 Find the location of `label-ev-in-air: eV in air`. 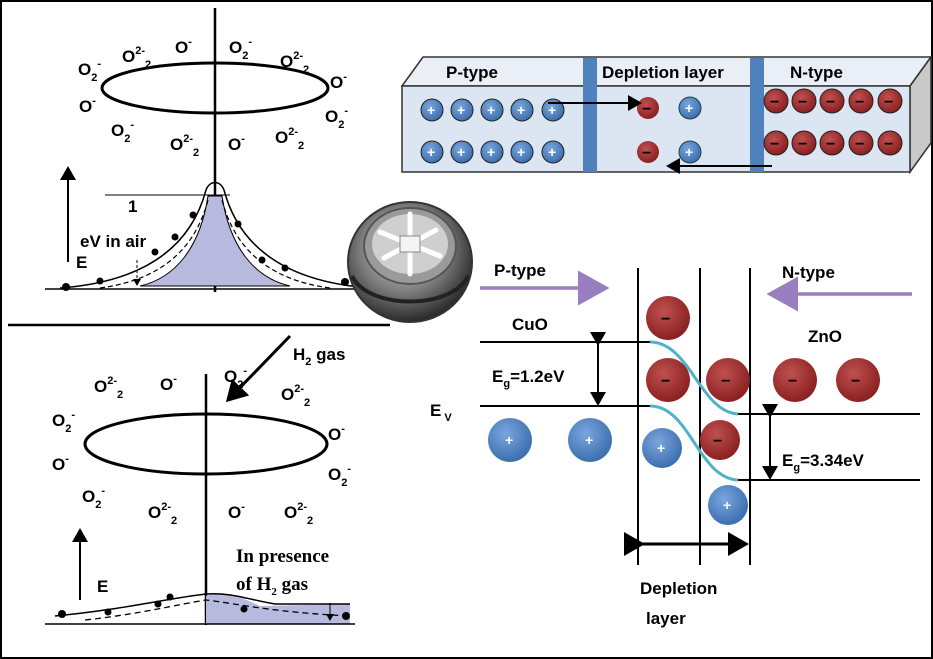

label-ev-in-air: eV in air is located at coordinates (113, 241).